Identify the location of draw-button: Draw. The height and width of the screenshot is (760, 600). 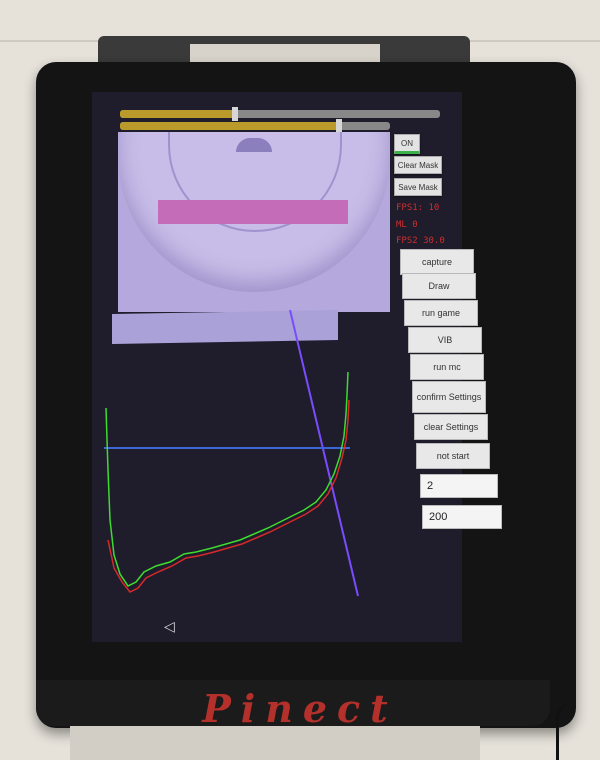
(439, 286).